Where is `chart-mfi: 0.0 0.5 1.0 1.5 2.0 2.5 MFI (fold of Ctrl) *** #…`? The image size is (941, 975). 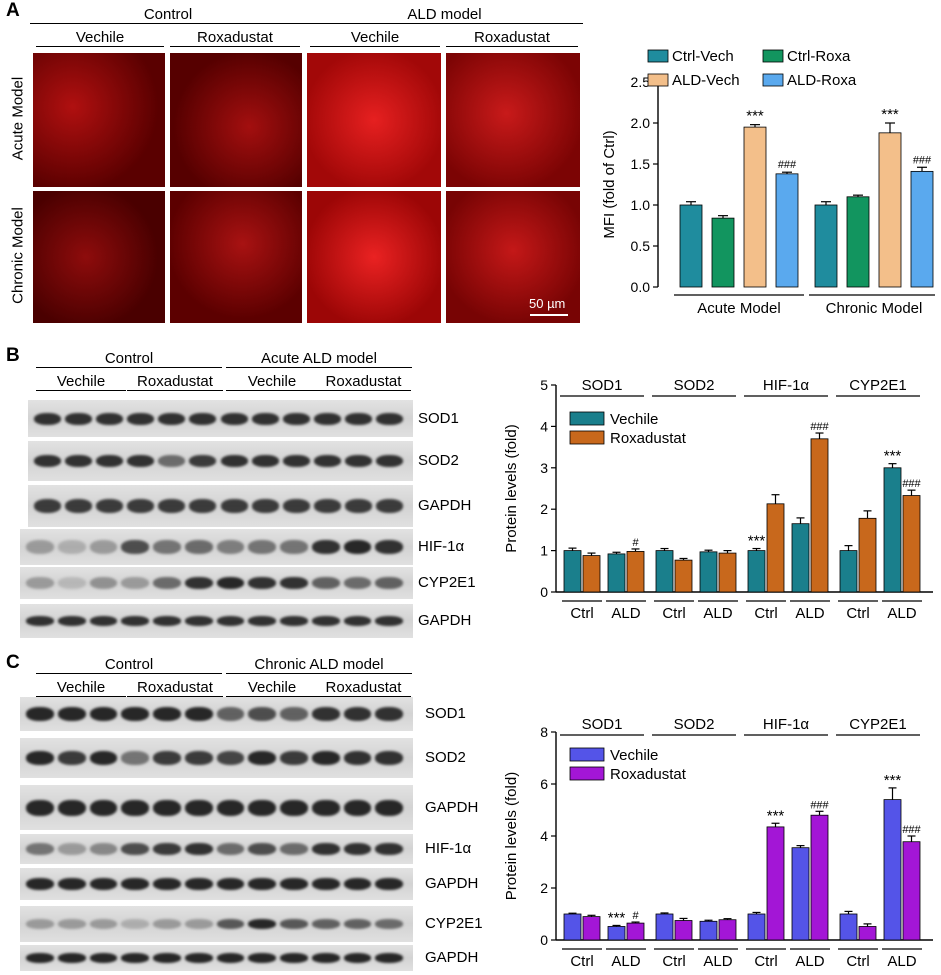 chart-mfi: 0.0 0.5 1.0 1.5 2.0 2.5 MFI (fold of Ctrl) *** #… is located at coordinates (768, 182).